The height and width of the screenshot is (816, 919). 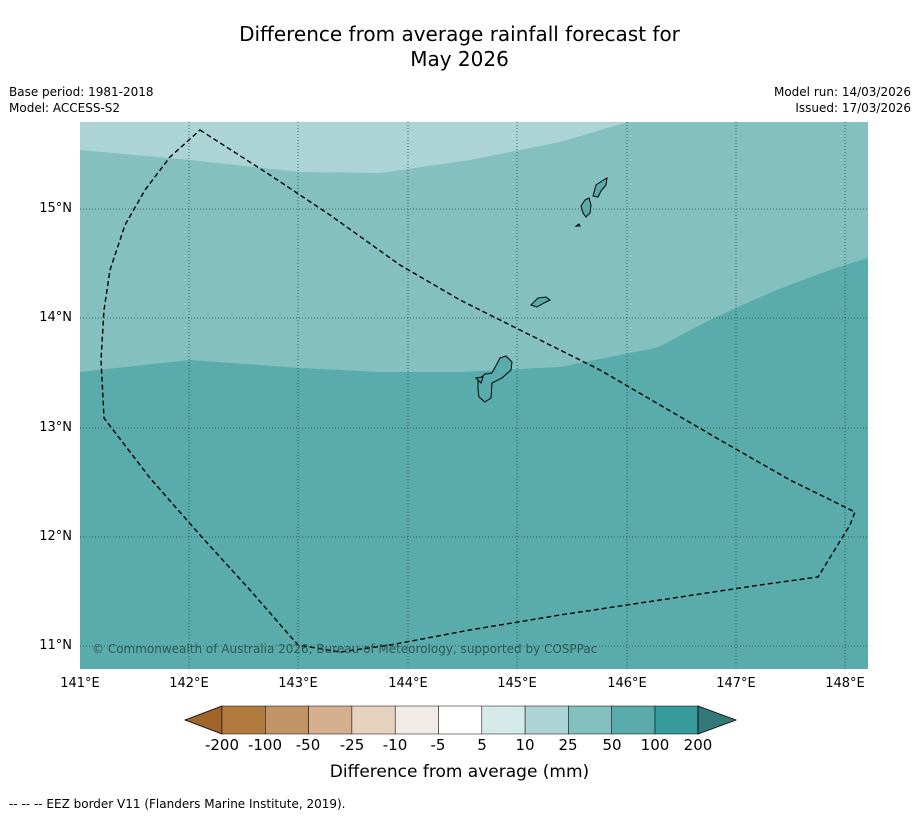 What do you see at coordinates (55, 536) in the screenshot?
I see `lat-label-12n: 12°N` at bounding box center [55, 536].